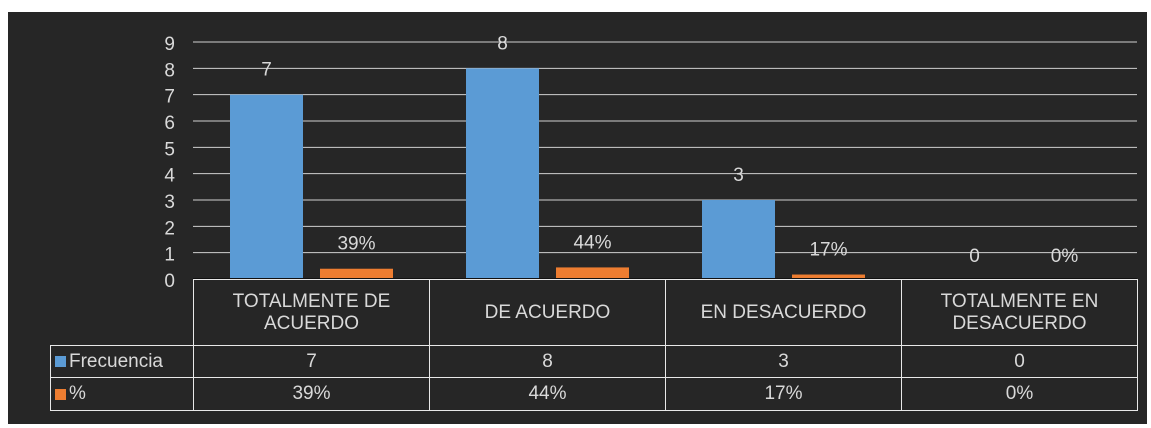 The height and width of the screenshot is (428, 1151). Describe the element at coordinates (547, 394) in the screenshot. I see `table-cell: 44%` at that location.